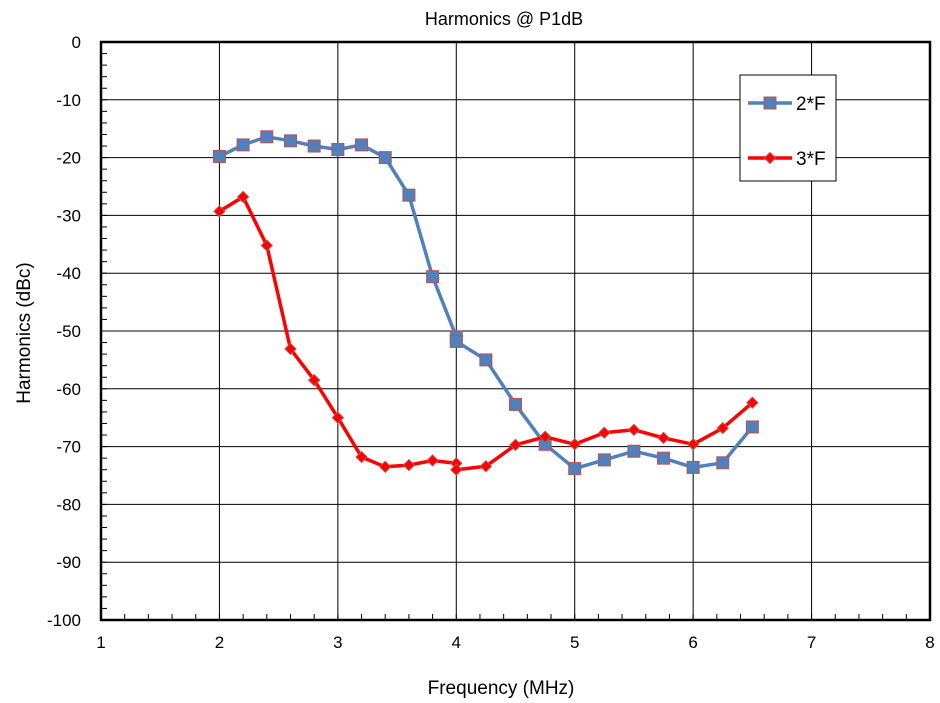 This screenshot has width=940, height=703. Describe the element at coordinates (64, 620) in the screenshot. I see `y-tick-label: -100` at that location.